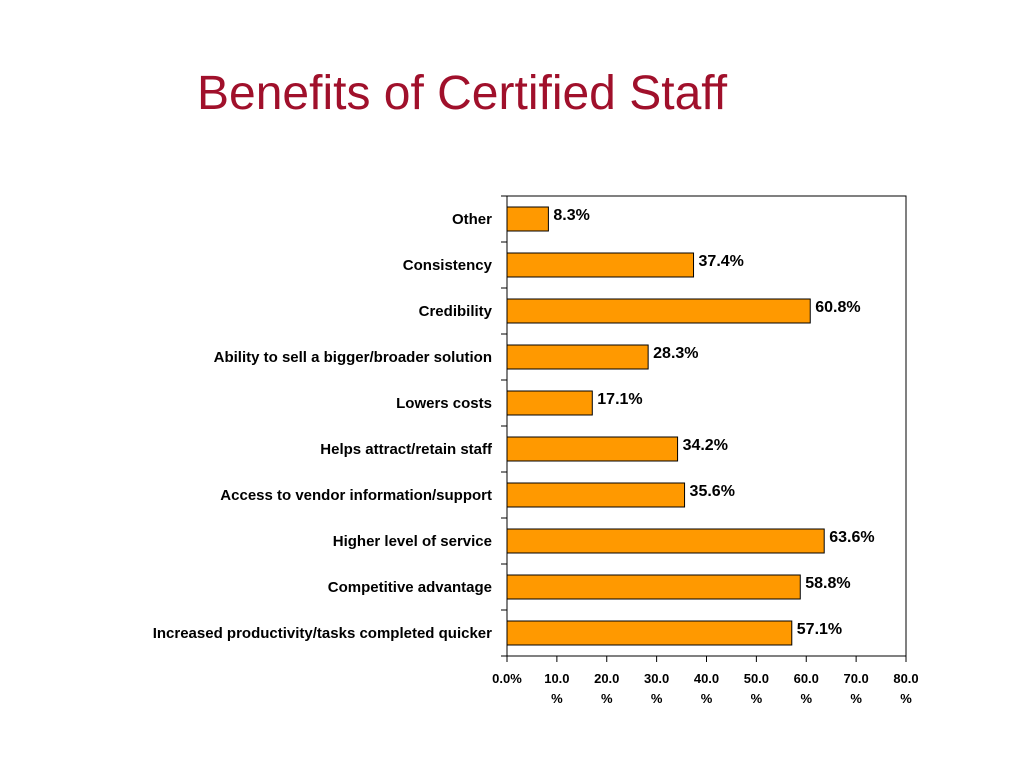 This screenshot has height=768, width=1024. I want to click on x-tick-label: 80.0%, so click(905, 688).